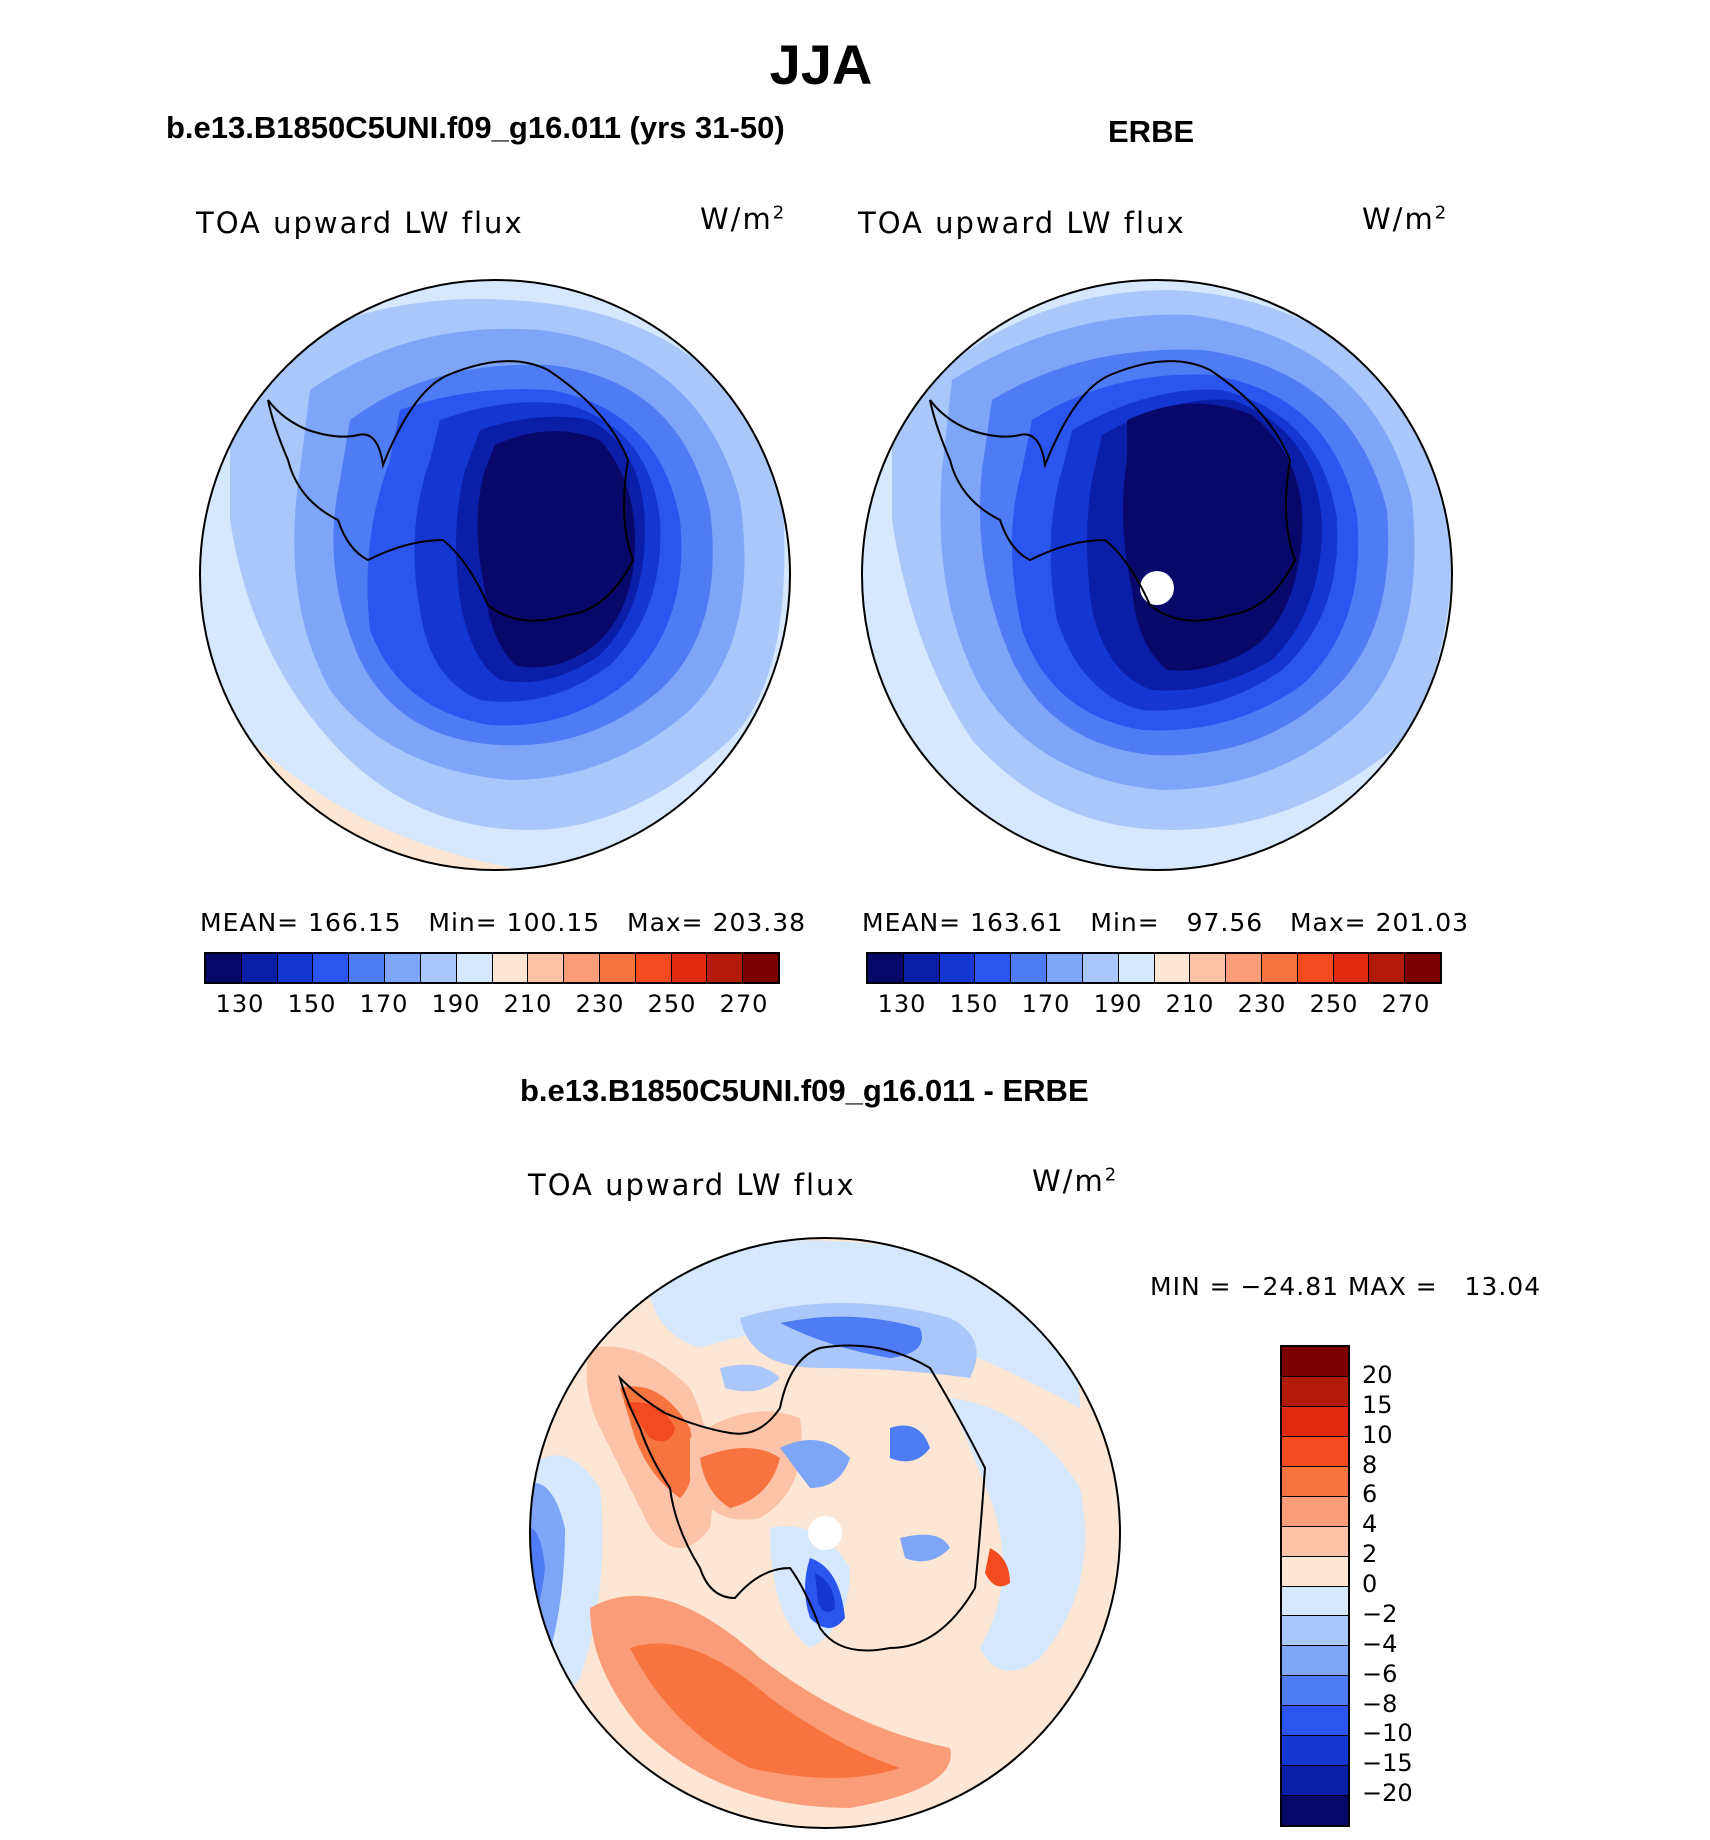  I want to click on panel1-map, so click(495, 575).